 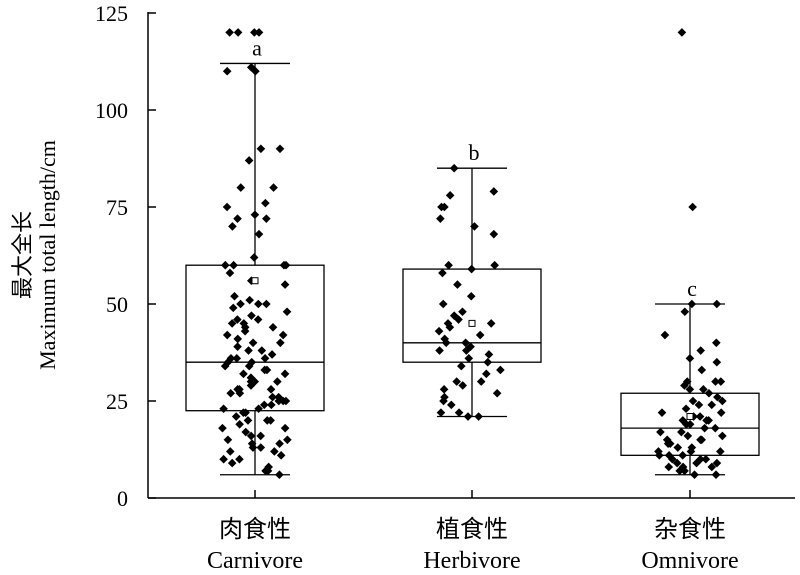 I want to click on y-tick-label: 50, so click(x=117, y=304).